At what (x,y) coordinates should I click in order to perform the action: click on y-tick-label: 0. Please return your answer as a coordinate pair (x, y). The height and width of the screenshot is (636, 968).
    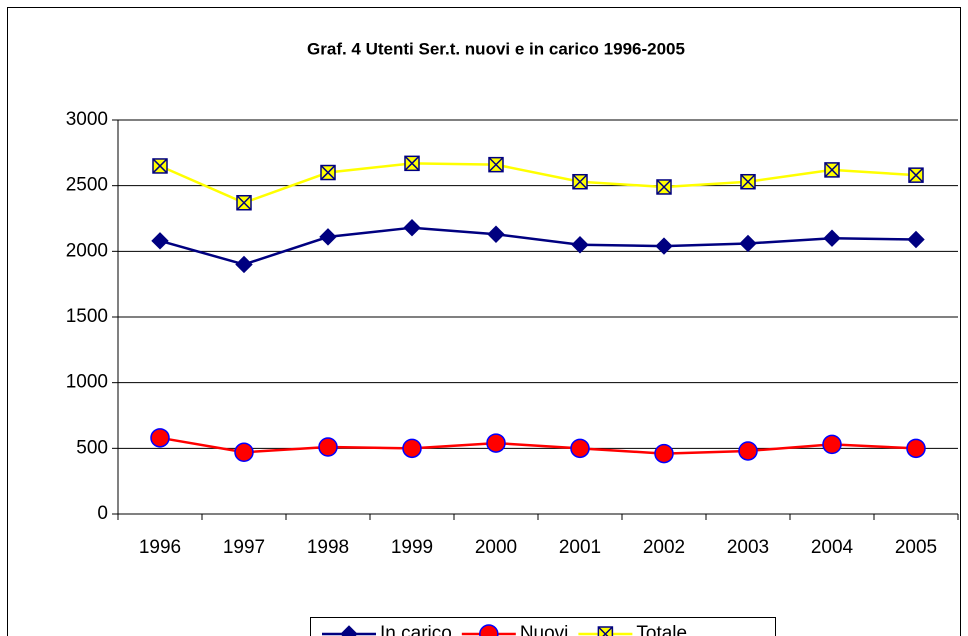
    Looking at the image, I should click on (102, 513).